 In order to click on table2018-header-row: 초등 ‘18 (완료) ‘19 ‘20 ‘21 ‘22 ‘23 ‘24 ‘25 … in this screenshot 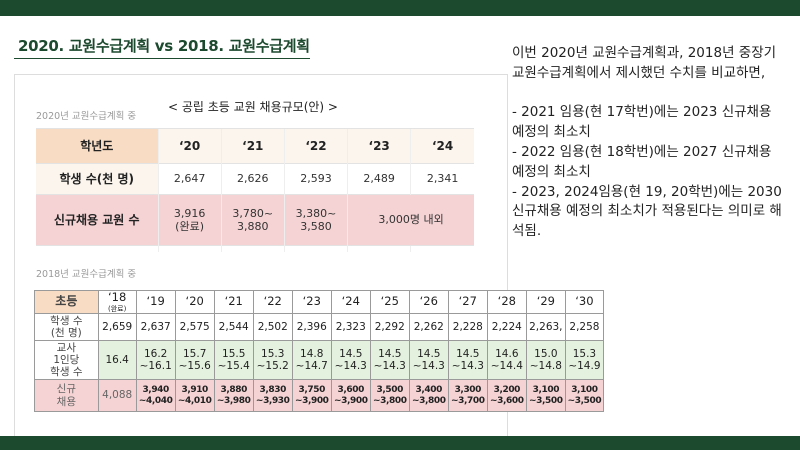, I will do `click(319, 302)`.